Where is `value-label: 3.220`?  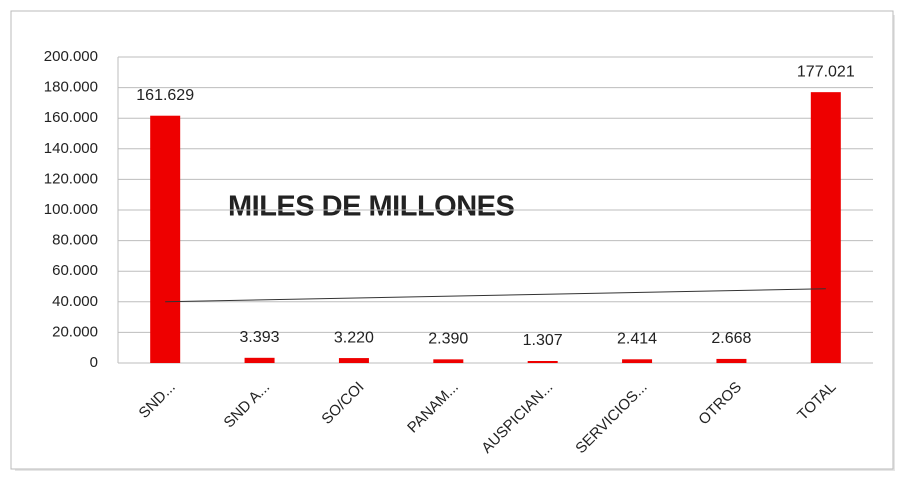
value-label: 3.220 is located at coordinates (354, 337).